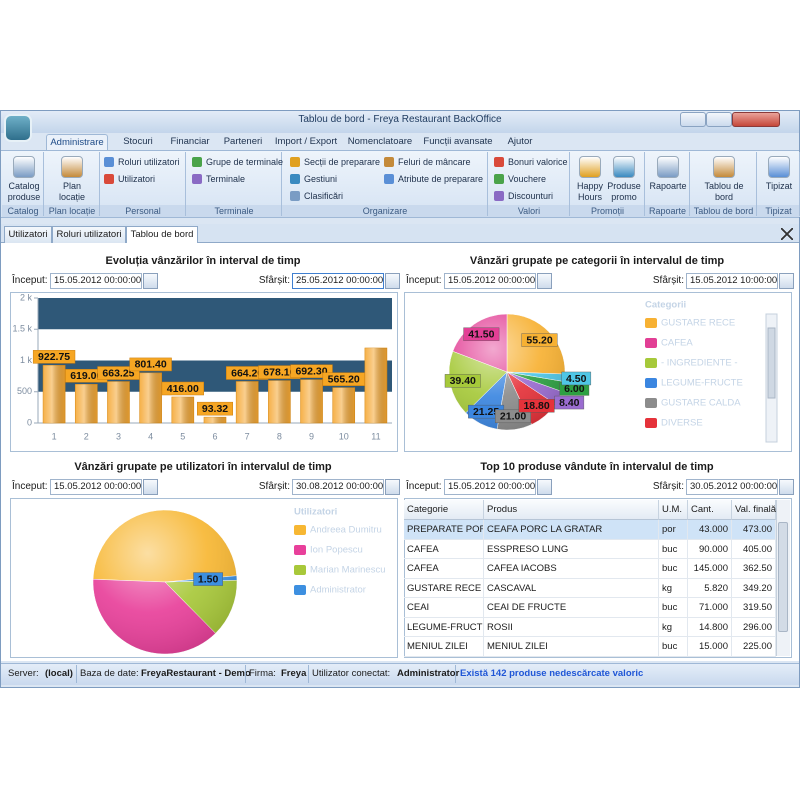  I want to click on status-text: Administrator, so click(428, 673).